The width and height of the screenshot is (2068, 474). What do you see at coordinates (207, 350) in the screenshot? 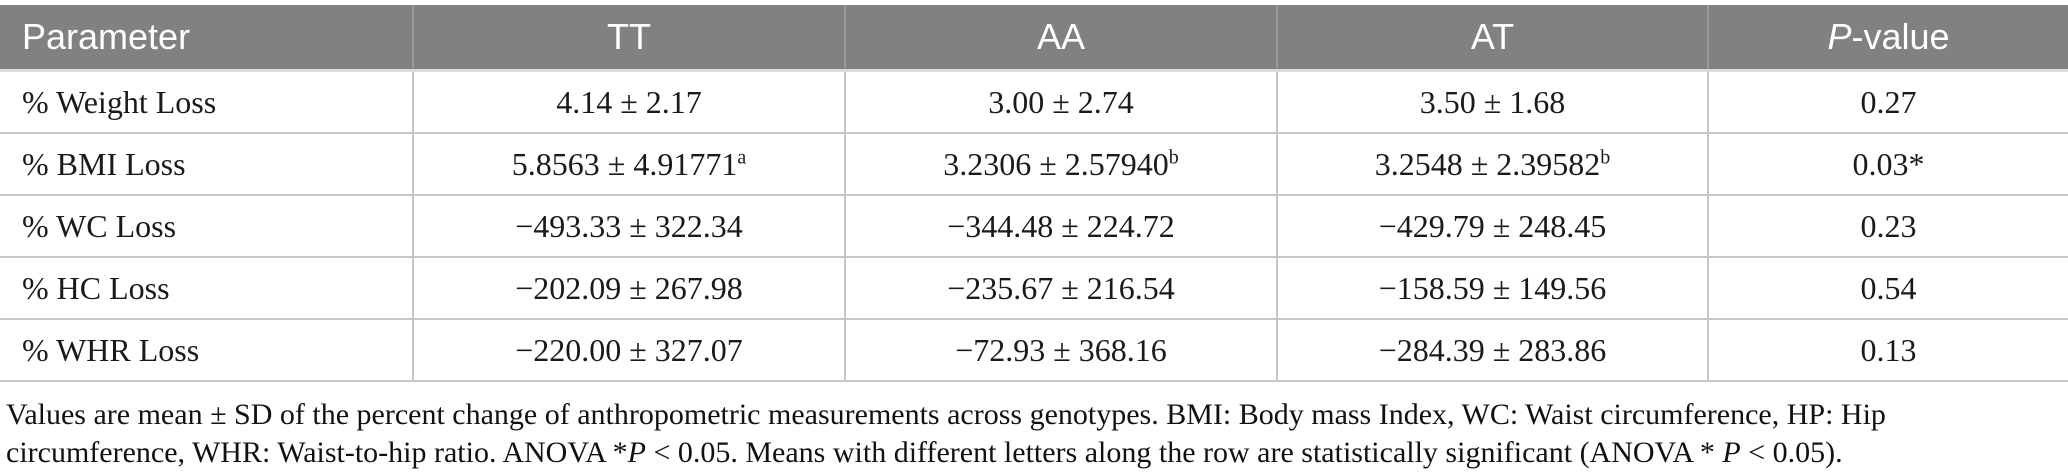
I see `parameter-cell: % WHR Loss` at bounding box center [207, 350].